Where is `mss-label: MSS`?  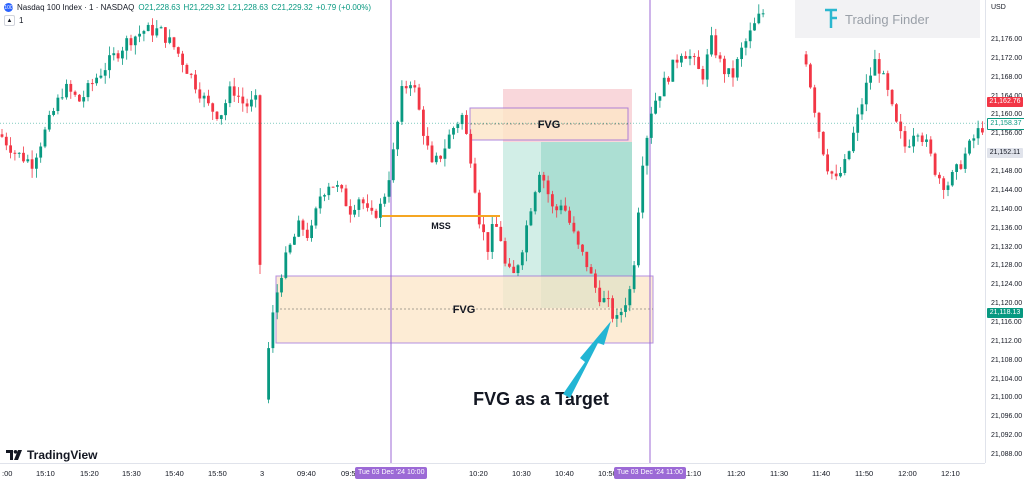 mss-label: MSS is located at coordinates (441, 226).